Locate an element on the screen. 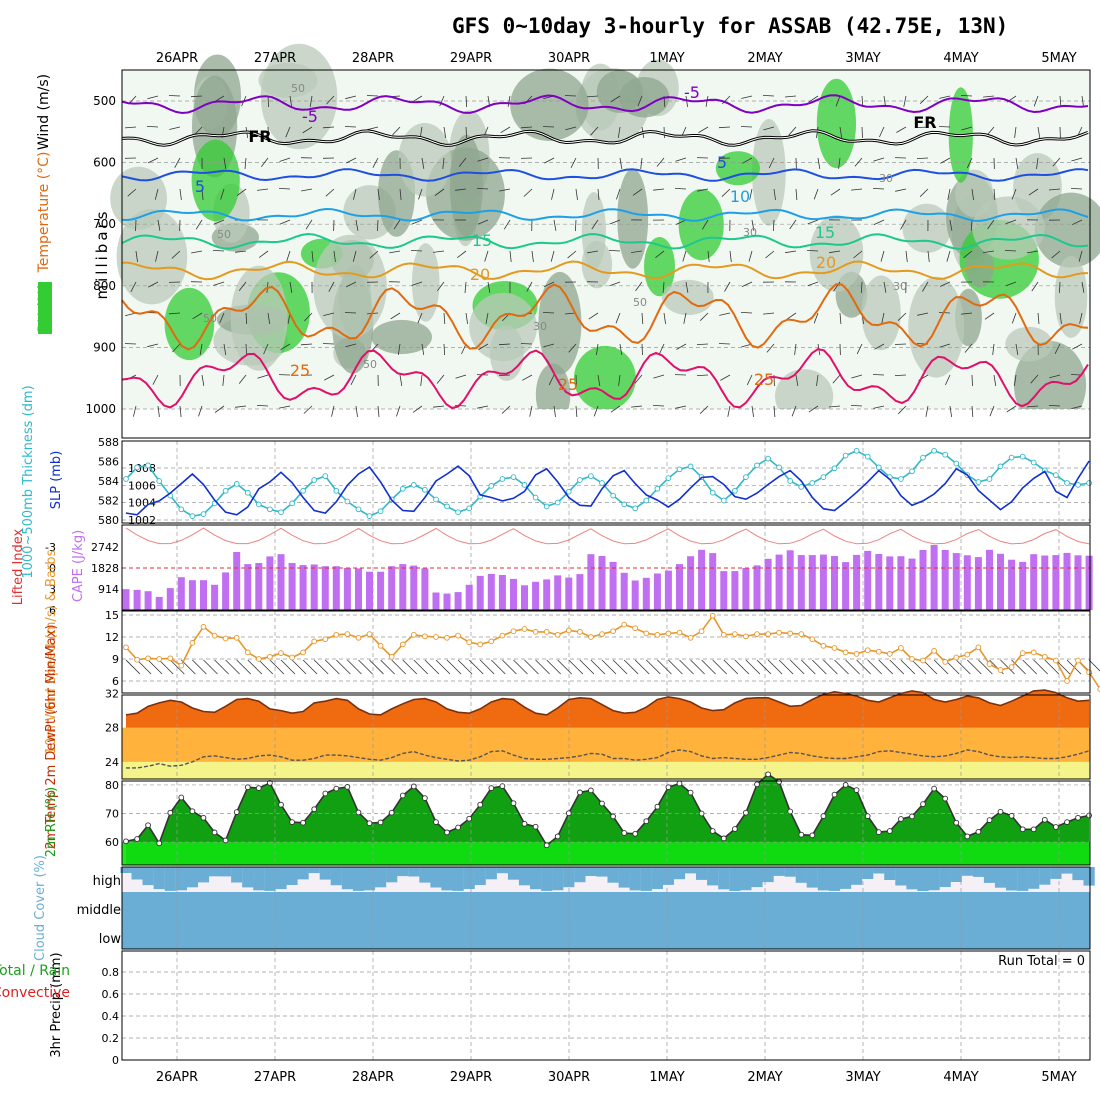 The image size is (1100, 1100). temp-label: 25 is located at coordinates (568, 384).